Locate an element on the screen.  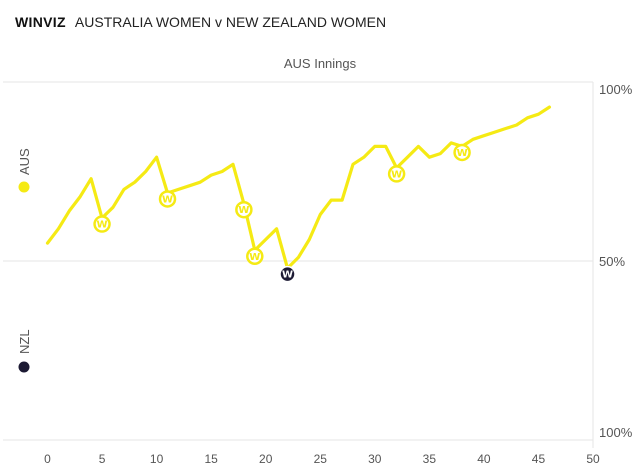
x-tick-label: 10 is located at coordinates (157, 459).